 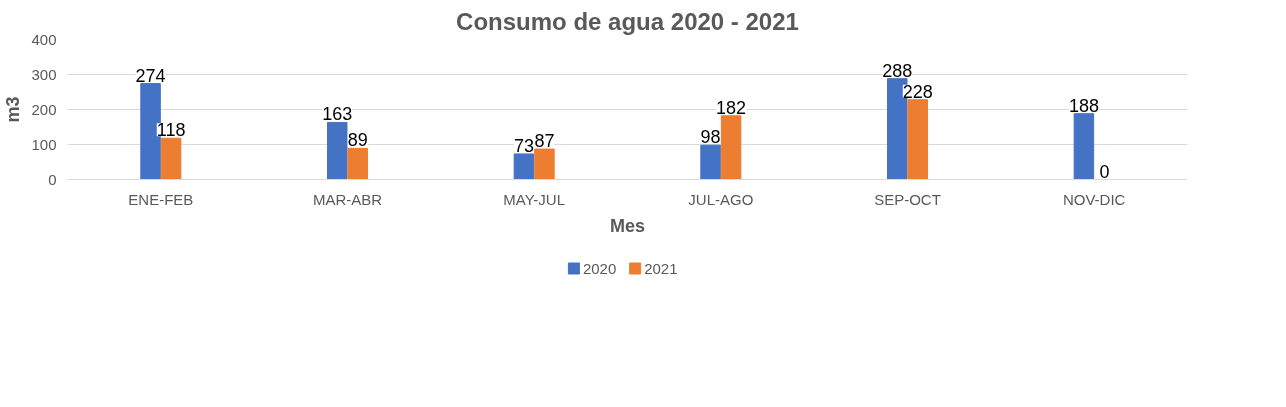 What do you see at coordinates (710, 137) in the screenshot?
I see `data-label: 98` at bounding box center [710, 137].